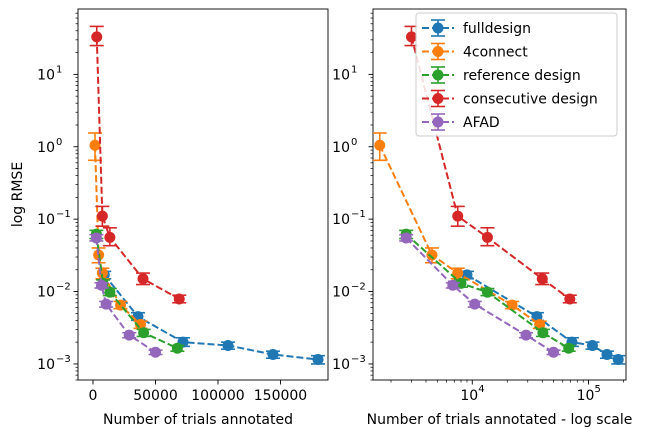  What do you see at coordinates (500, 420) in the screenshot?
I see `x-axis-label: Number of trials annotated - log scale` at bounding box center [500, 420].